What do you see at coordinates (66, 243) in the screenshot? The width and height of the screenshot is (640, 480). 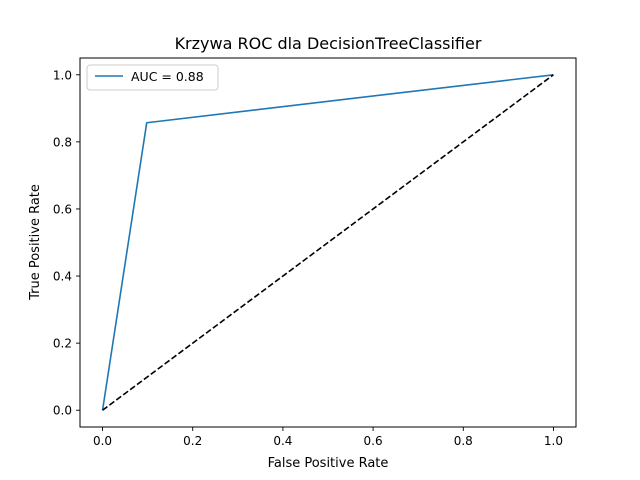 I see `y-axis: 0.0 0.2 0.4 0.6 0.8 1.0` at bounding box center [66, 243].